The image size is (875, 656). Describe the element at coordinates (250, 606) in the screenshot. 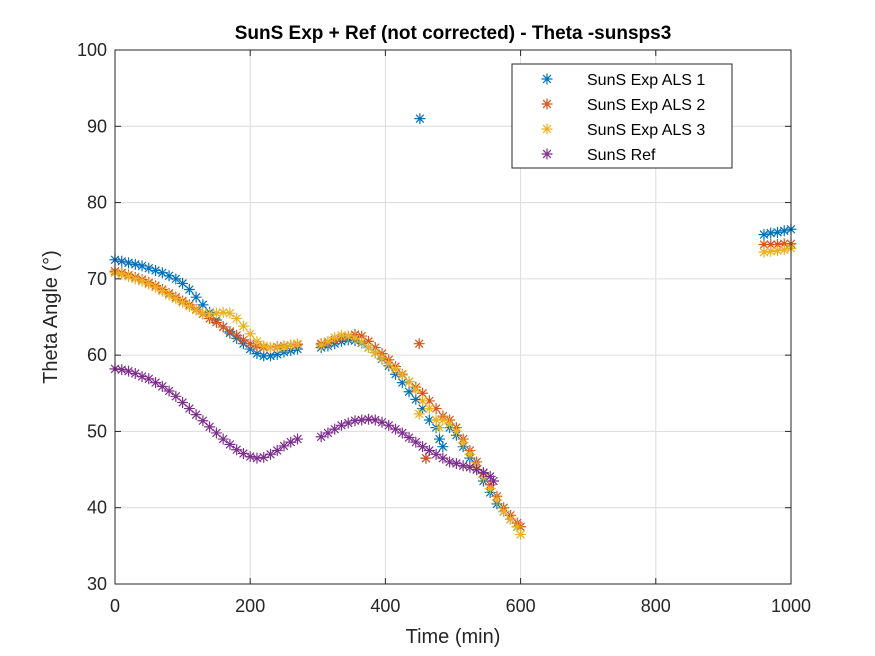

I see `x-tick-label: 200` at that location.